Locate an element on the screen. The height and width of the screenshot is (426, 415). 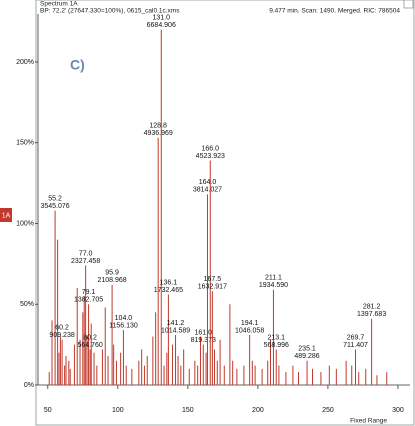
peak-intensity-label: 4936.969 is located at coordinates (158, 133).